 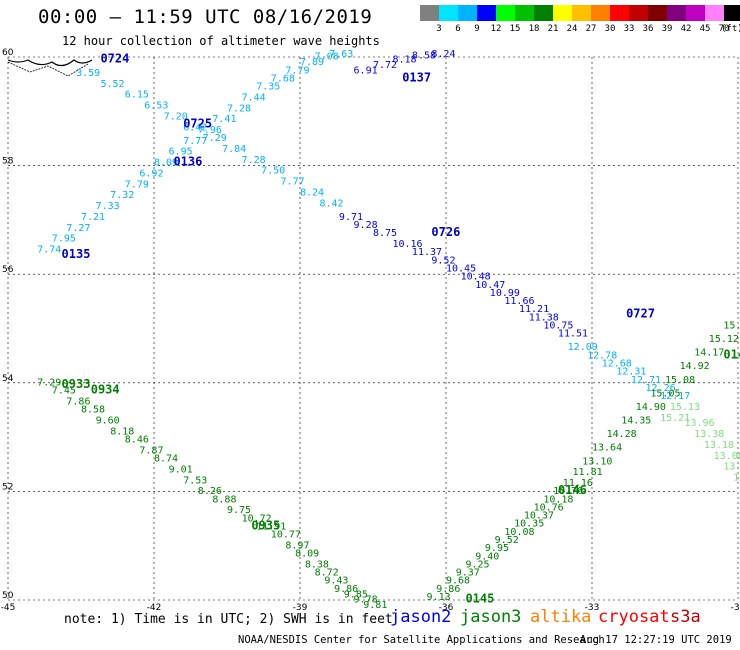 What do you see at coordinates (327, 57) in the screenshot?
I see `wave-height-value: 7.08` at bounding box center [327, 57].